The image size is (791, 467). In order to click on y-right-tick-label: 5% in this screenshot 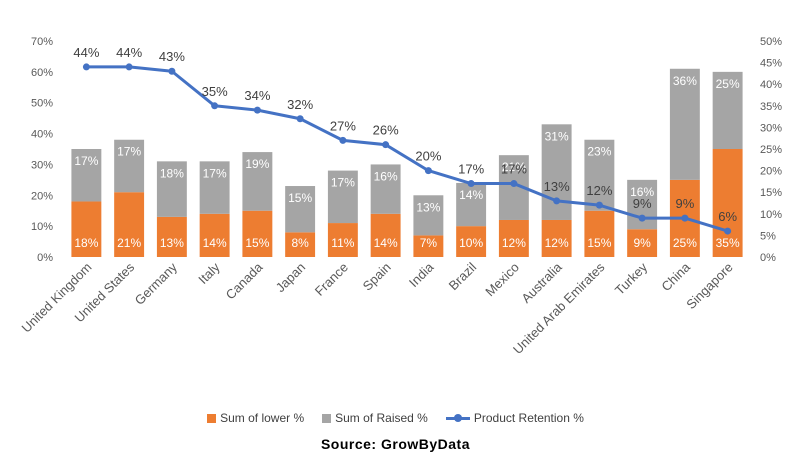, I will do `click(768, 236)`.